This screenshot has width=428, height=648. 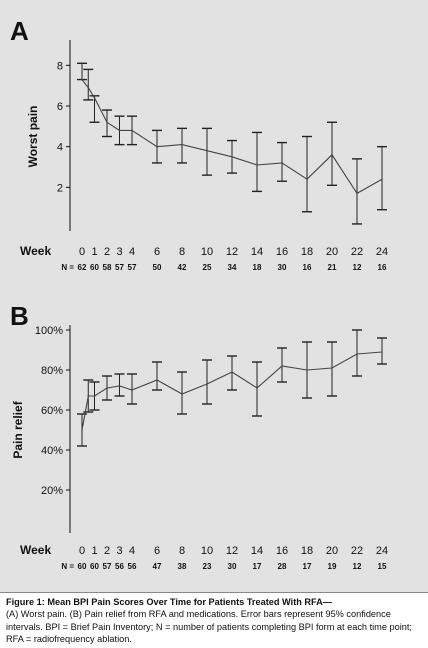 What do you see at coordinates (257, 267) in the screenshot?
I see `n-value-label: 18` at bounding box center [257, 267].